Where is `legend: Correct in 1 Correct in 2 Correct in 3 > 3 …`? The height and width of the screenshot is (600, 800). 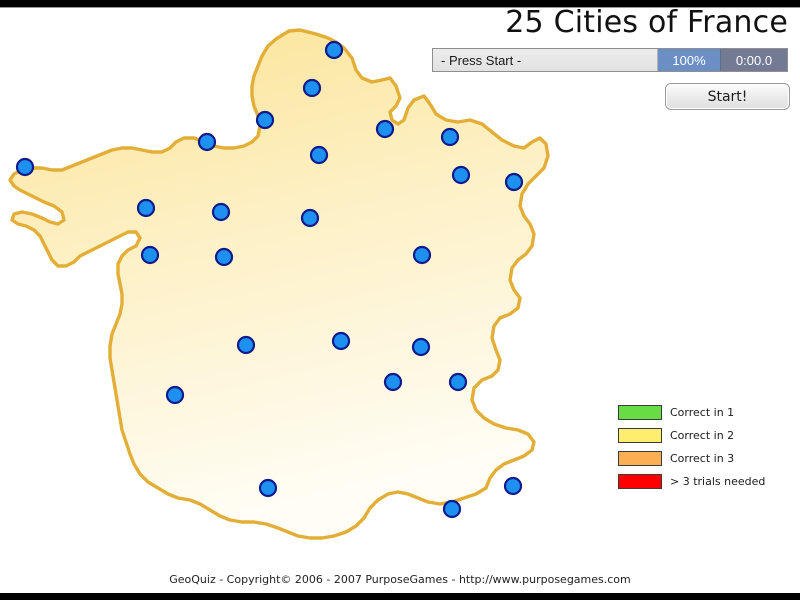 legend: Correct in 1 Correct in 2 Correct in 3 > 3 … is located at coordinates (703, 447).